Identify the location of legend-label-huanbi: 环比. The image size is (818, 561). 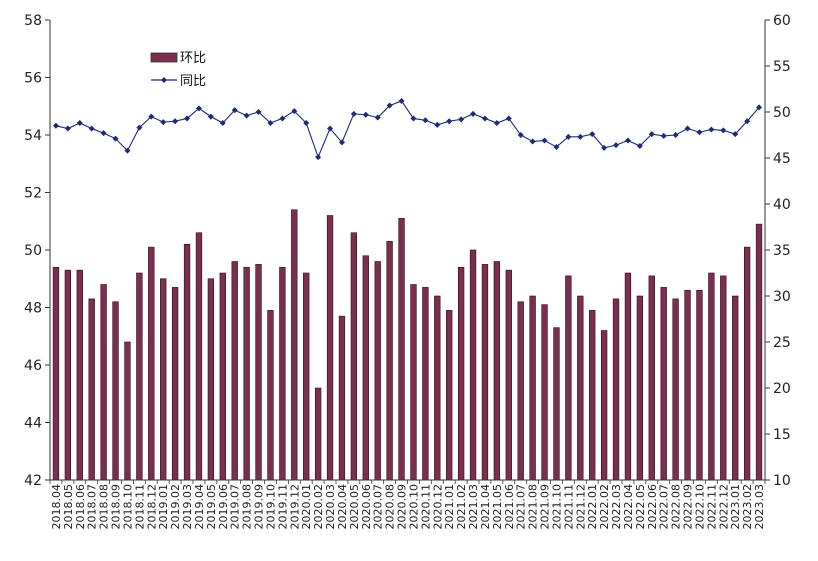
(193, 58).